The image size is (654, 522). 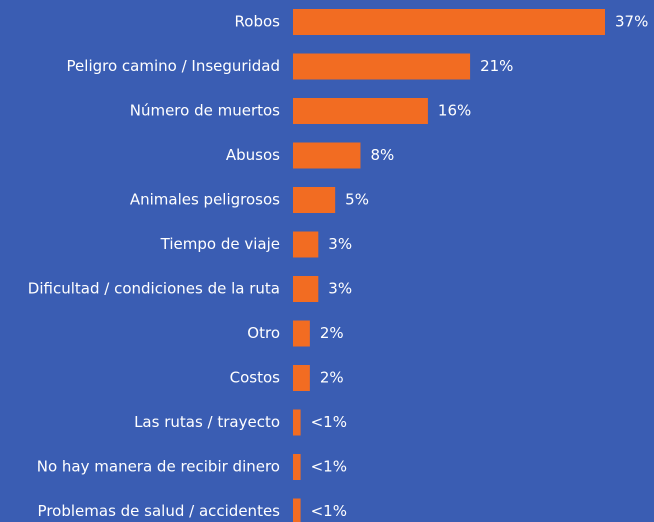 What do you see at coordinates (357, 200) in the screenshot?
I see `value-label: 5%` at bounding box center [357, 200].